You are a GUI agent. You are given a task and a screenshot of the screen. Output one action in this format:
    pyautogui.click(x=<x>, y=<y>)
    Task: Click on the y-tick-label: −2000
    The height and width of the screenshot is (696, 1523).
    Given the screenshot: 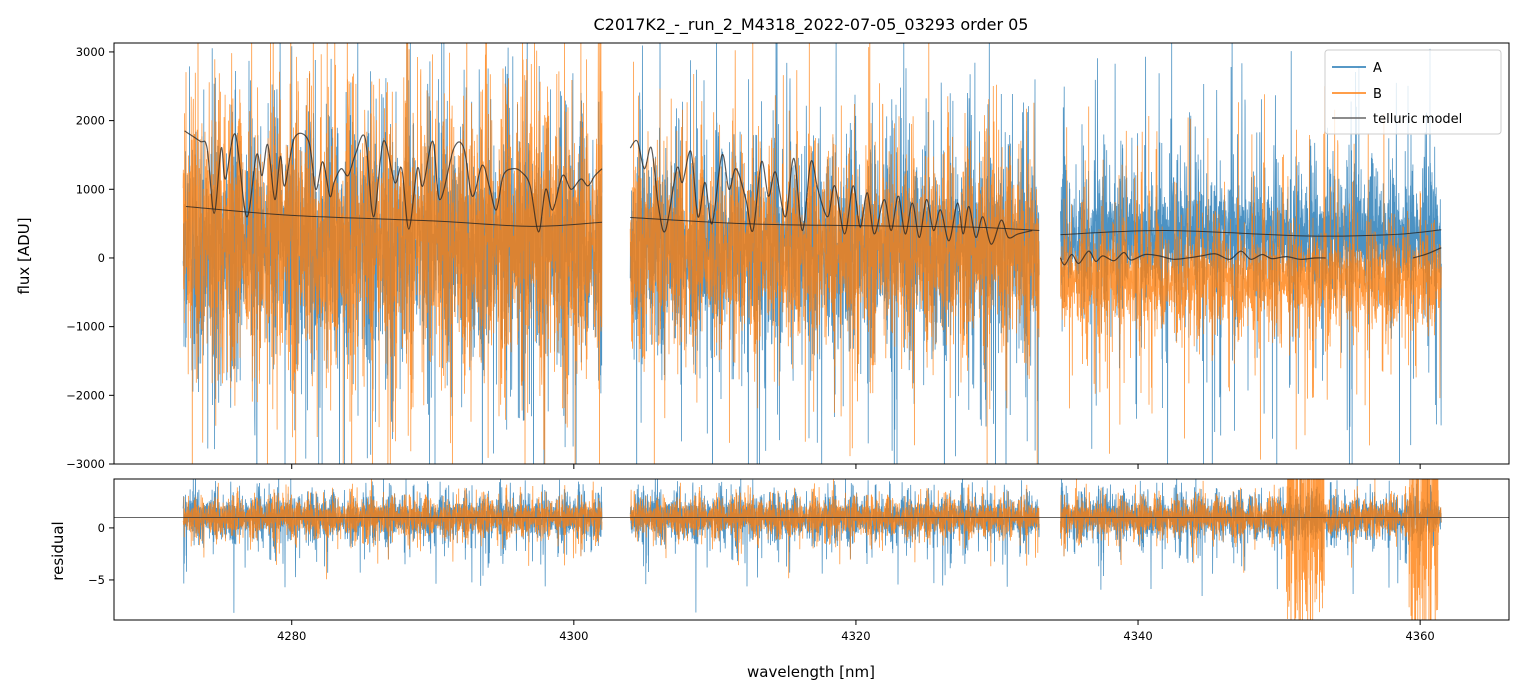 What is the action you would take?
    pyautogui.click(x=85, y=395)
    